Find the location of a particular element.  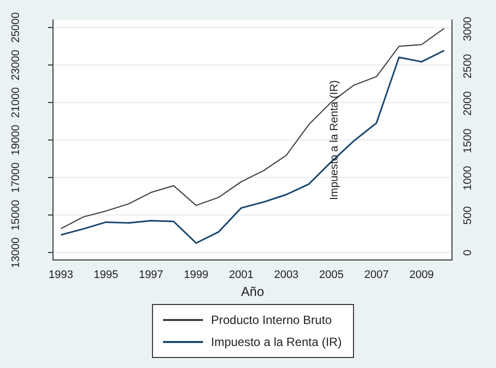

y-tick-label: 15000 is located at coordinates (16, 215).